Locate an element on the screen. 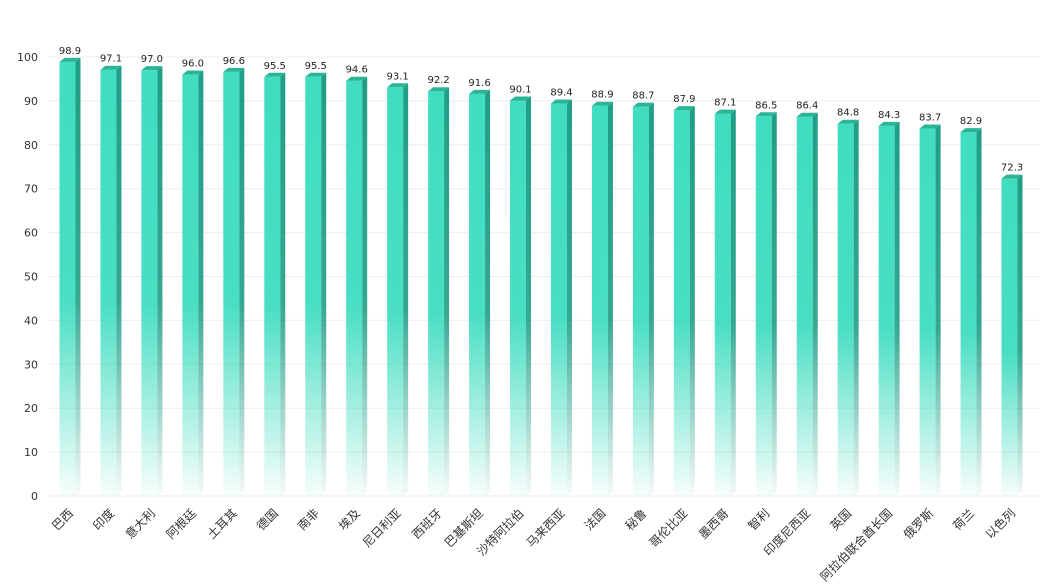  value-label: 84.3 is located at coordinates (889, 115).